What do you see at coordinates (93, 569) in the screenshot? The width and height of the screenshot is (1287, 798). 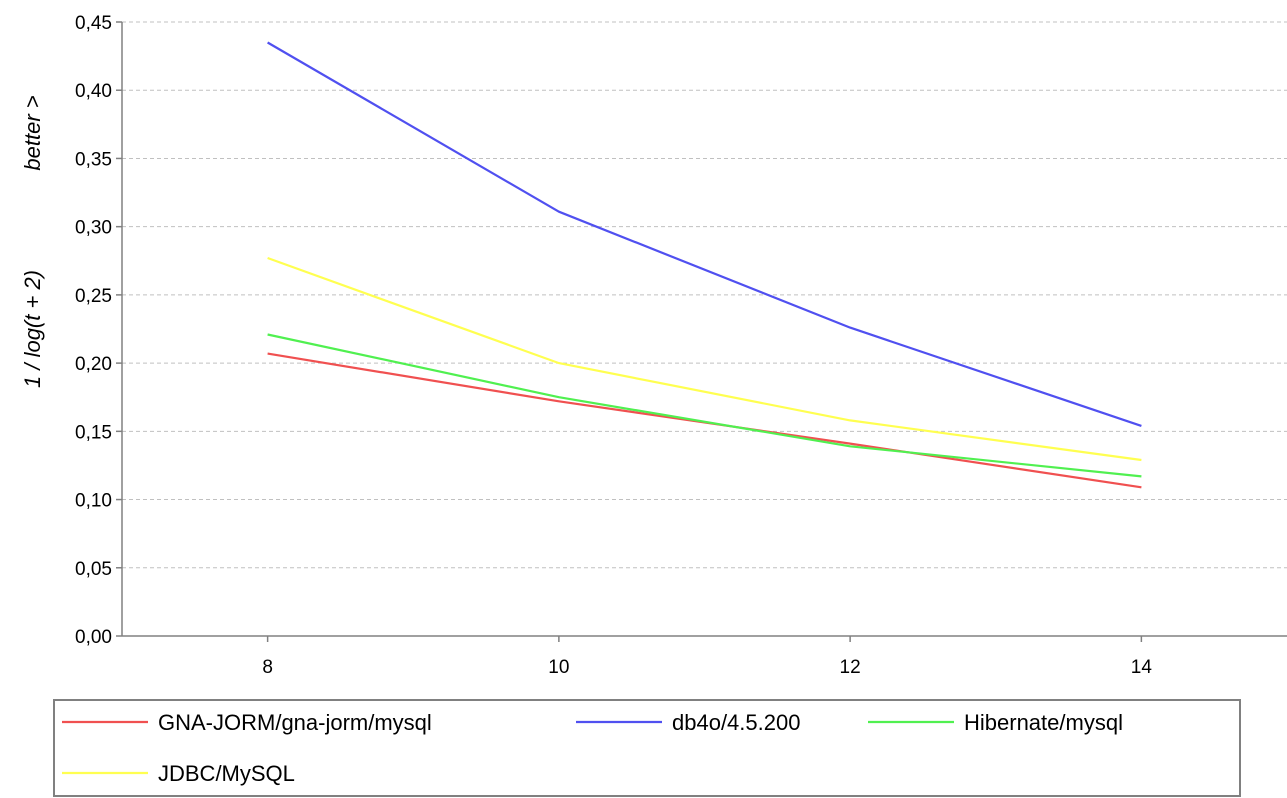 I see `y-tick-label: 0,05` at bounding box center [93, 569].